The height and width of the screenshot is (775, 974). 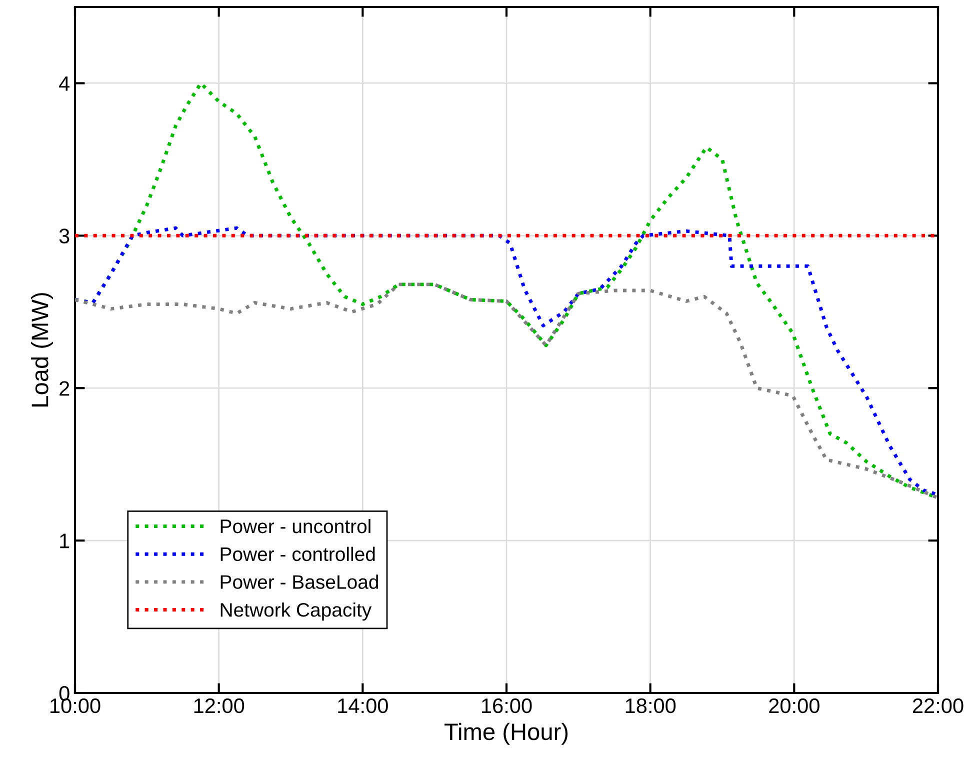 I want to click on legend-label: Power - BaseLoad, so click(x=299, y=581).